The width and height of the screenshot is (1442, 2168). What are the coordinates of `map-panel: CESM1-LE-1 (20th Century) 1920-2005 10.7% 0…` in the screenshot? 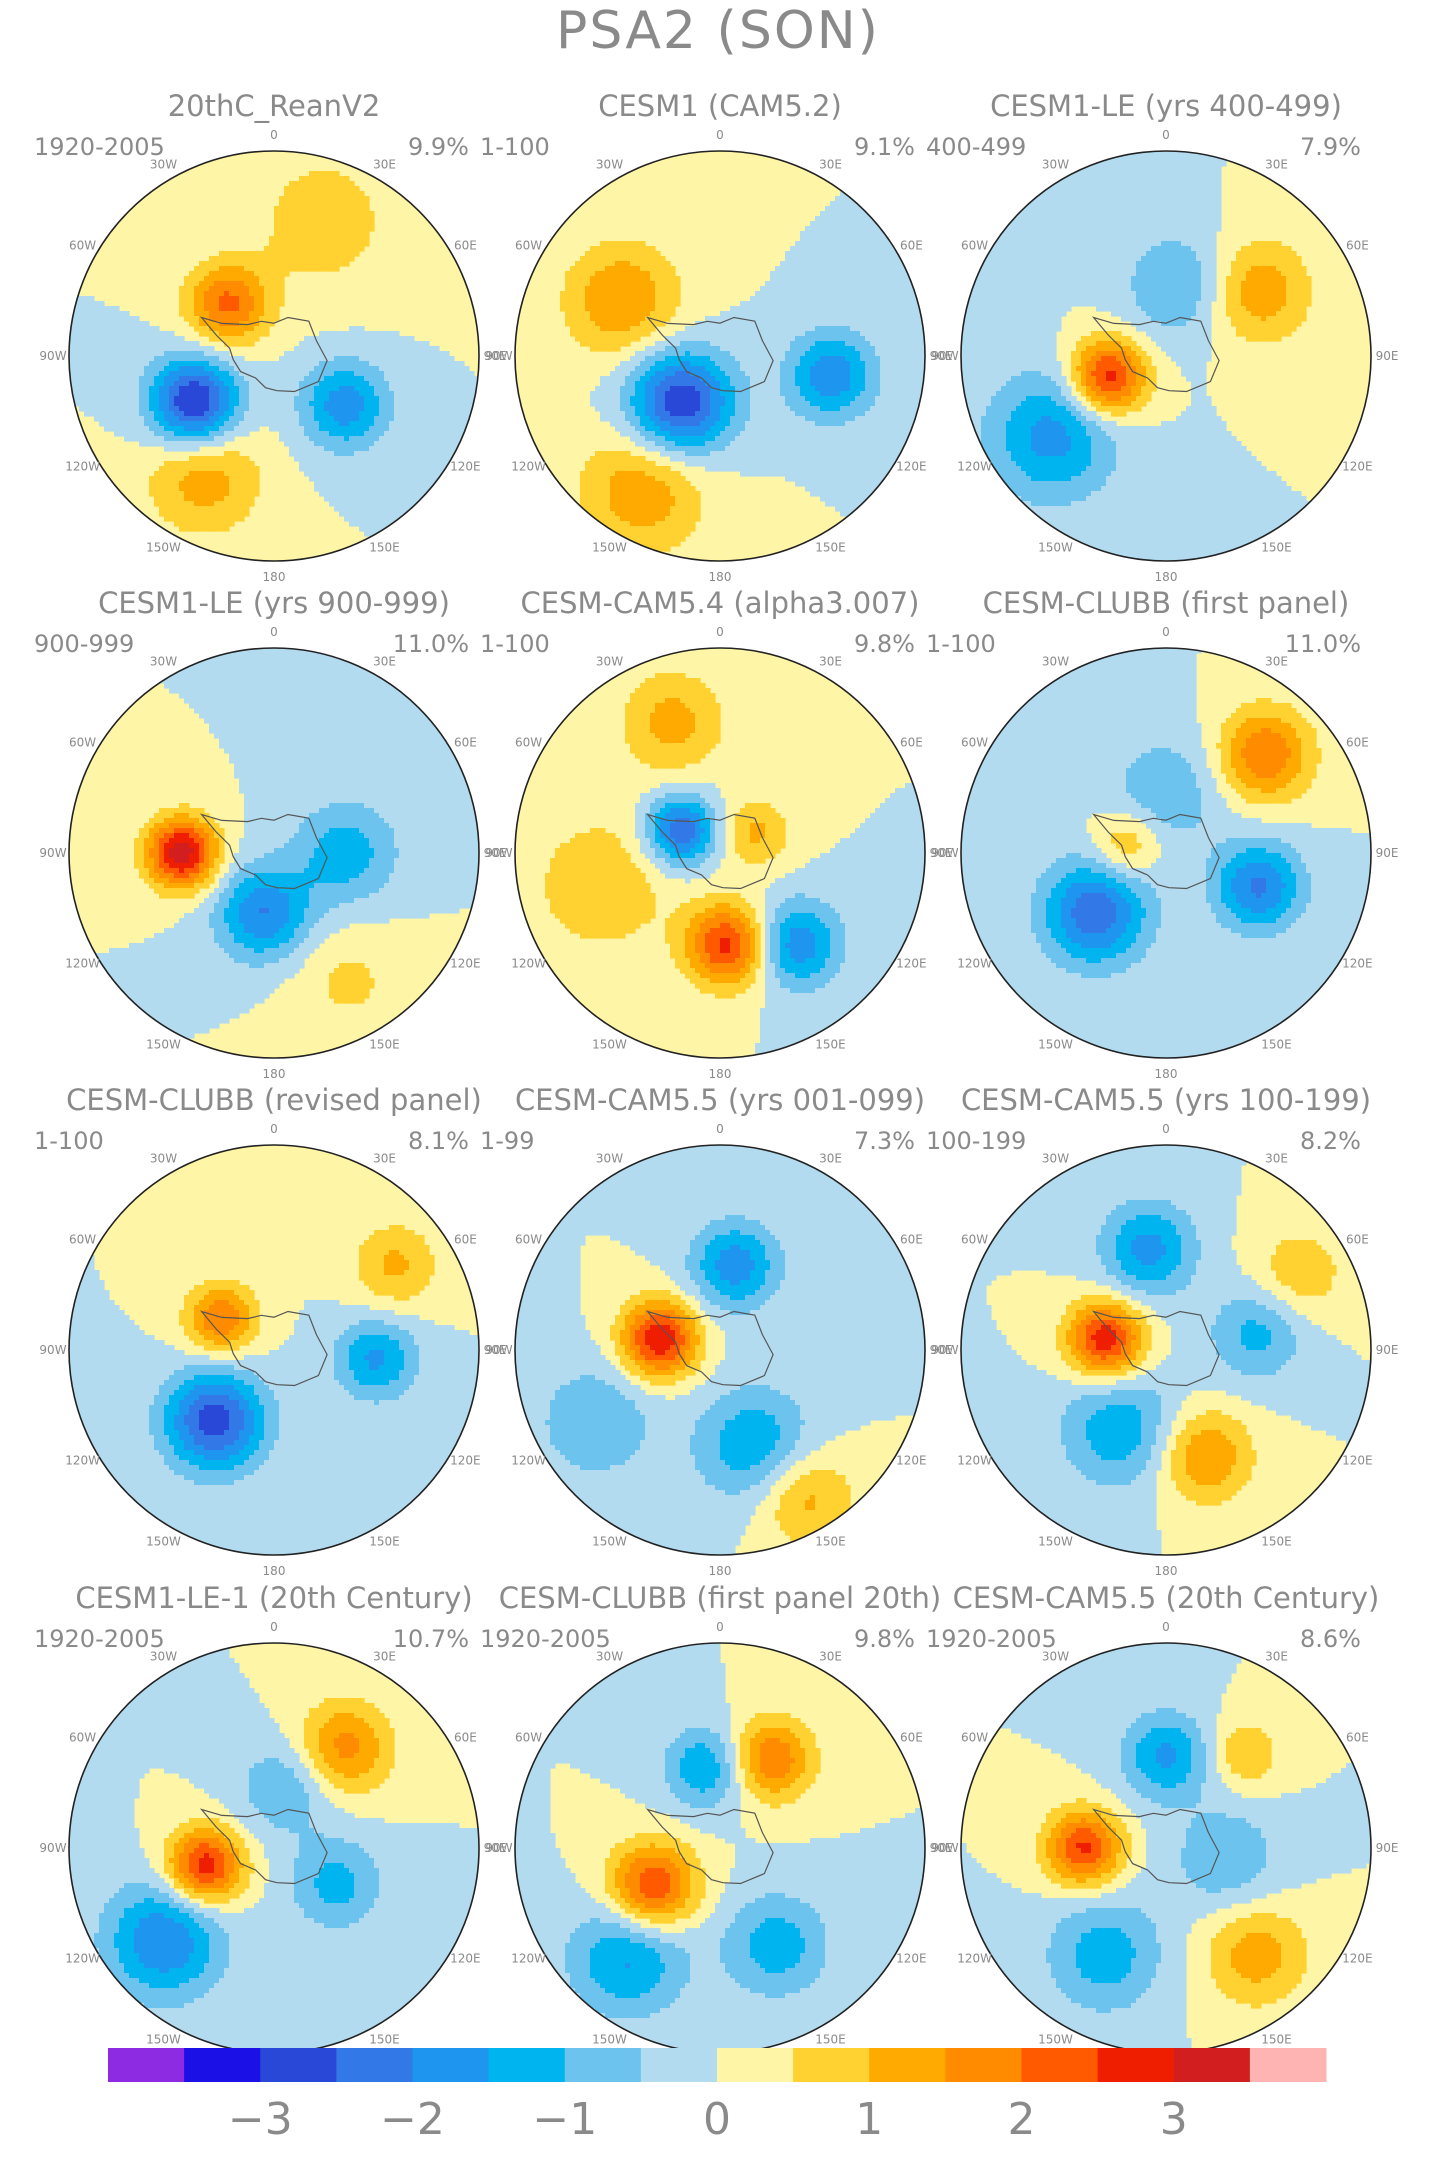 It's located at (270, 1828).